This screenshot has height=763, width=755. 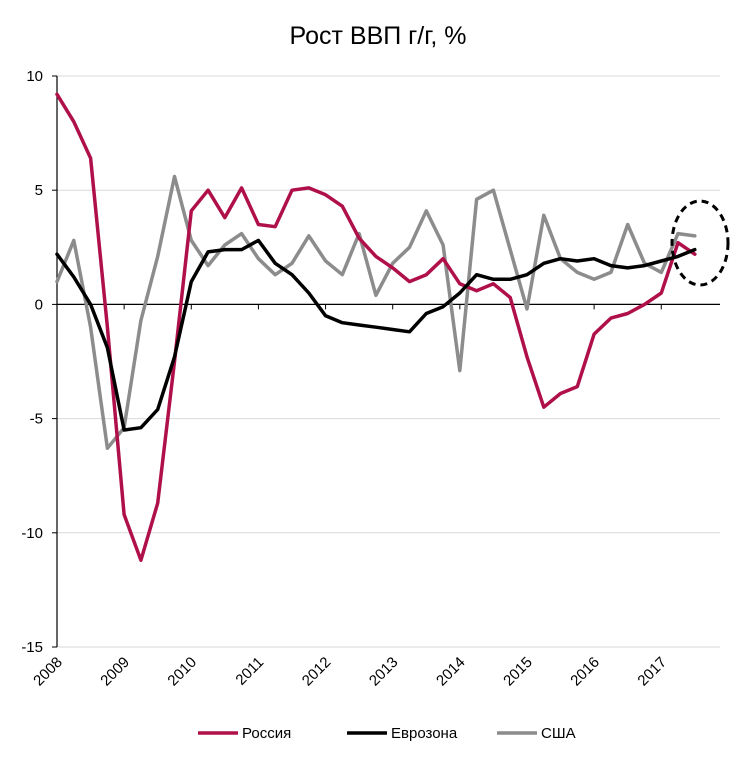 I want to click on x-tick-label: 2012, so click(x=317, y=672).